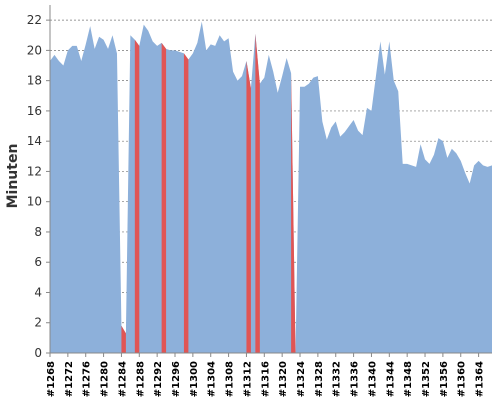 This screenshot has height=400, width=500. What do you see at coordinates (194, 379) in the screenshot?
I see `x-tick-label: #1300` at bounding box center [194, 379].